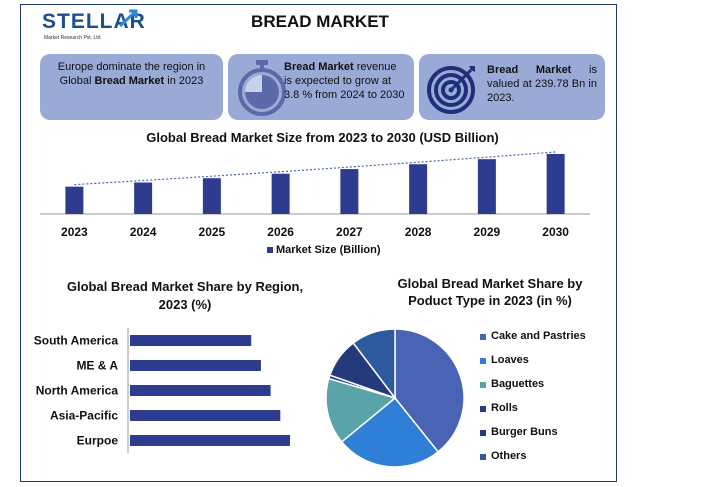 This screenshot has height=487, width=725. What do you see at coordinates (73, 38) in the screenshot?
I see `logo-subtitle: Market Research Pvt. Ltd.` at bounding box center [73, 38].